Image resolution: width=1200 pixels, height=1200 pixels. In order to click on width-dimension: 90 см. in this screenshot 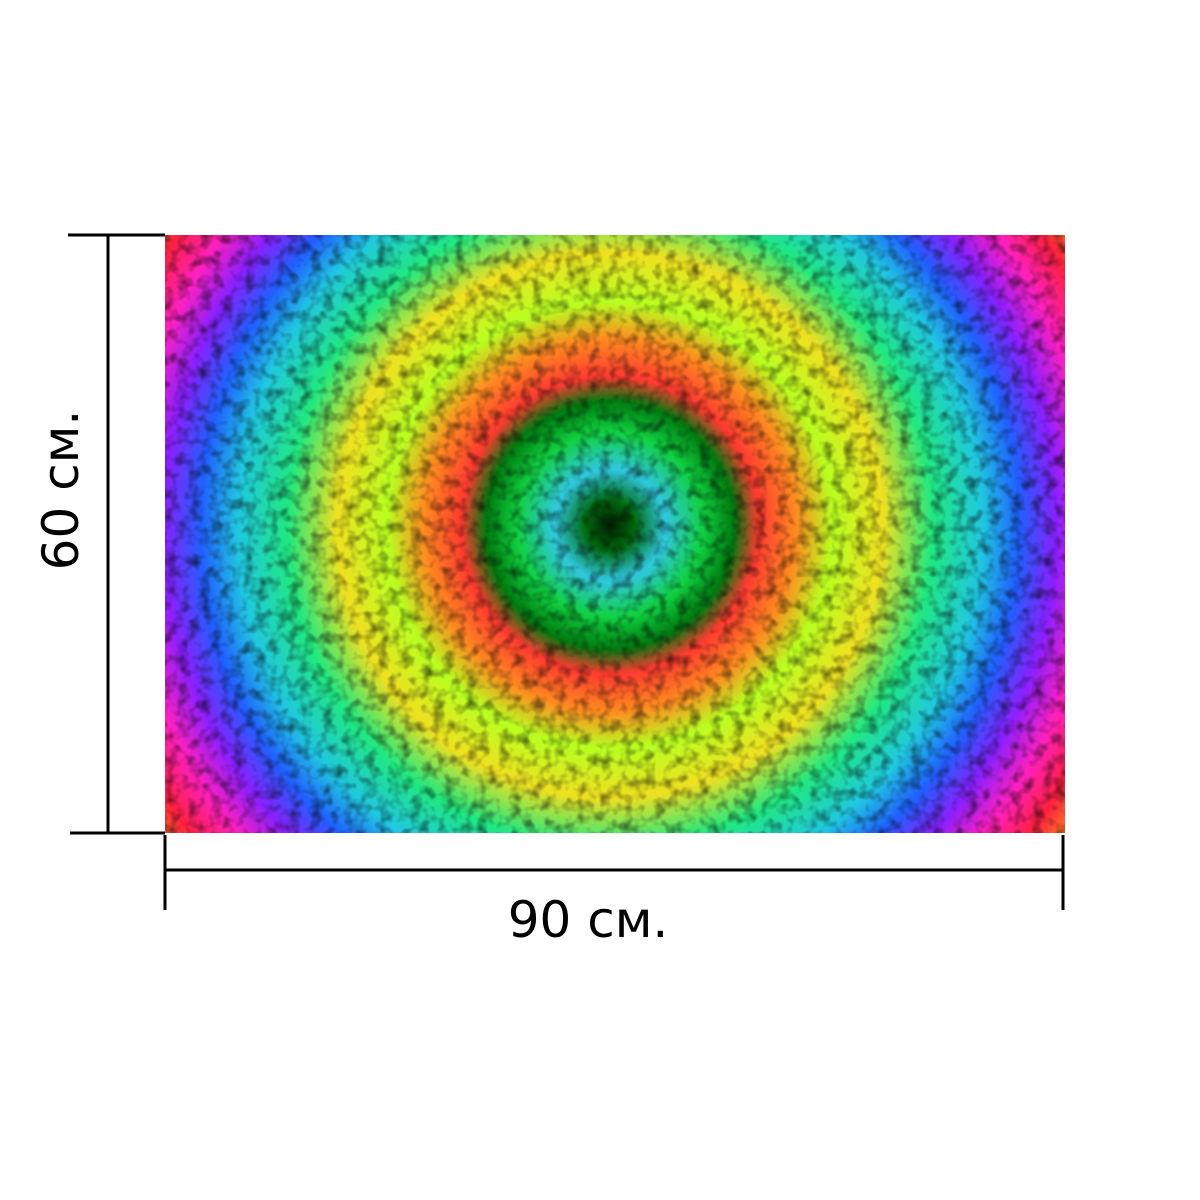, I will do `click(614, 892)`.